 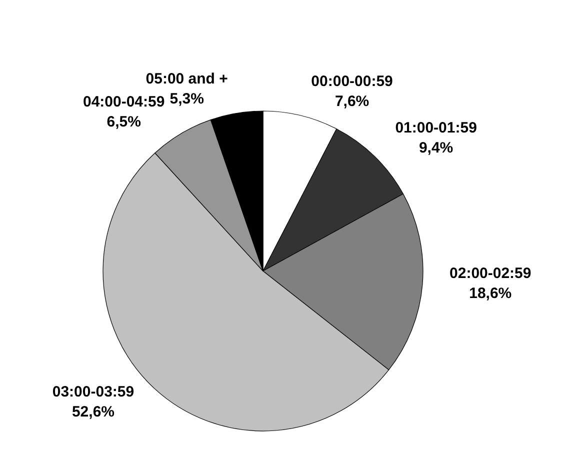 What do you see at coordinates (187, 99) in the screenshot?
I see `data-label: 5,3%` at bounding box center [187, 99].